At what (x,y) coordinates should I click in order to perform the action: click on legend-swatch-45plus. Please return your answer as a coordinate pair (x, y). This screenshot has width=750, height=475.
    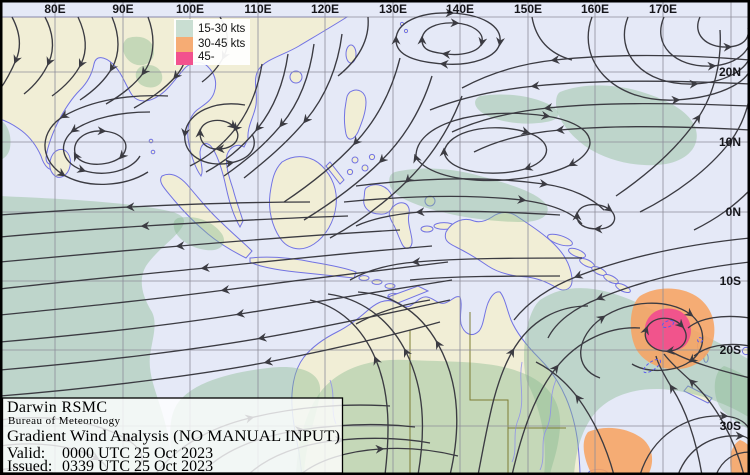
    Looking at the image, I should click on (184, 58).